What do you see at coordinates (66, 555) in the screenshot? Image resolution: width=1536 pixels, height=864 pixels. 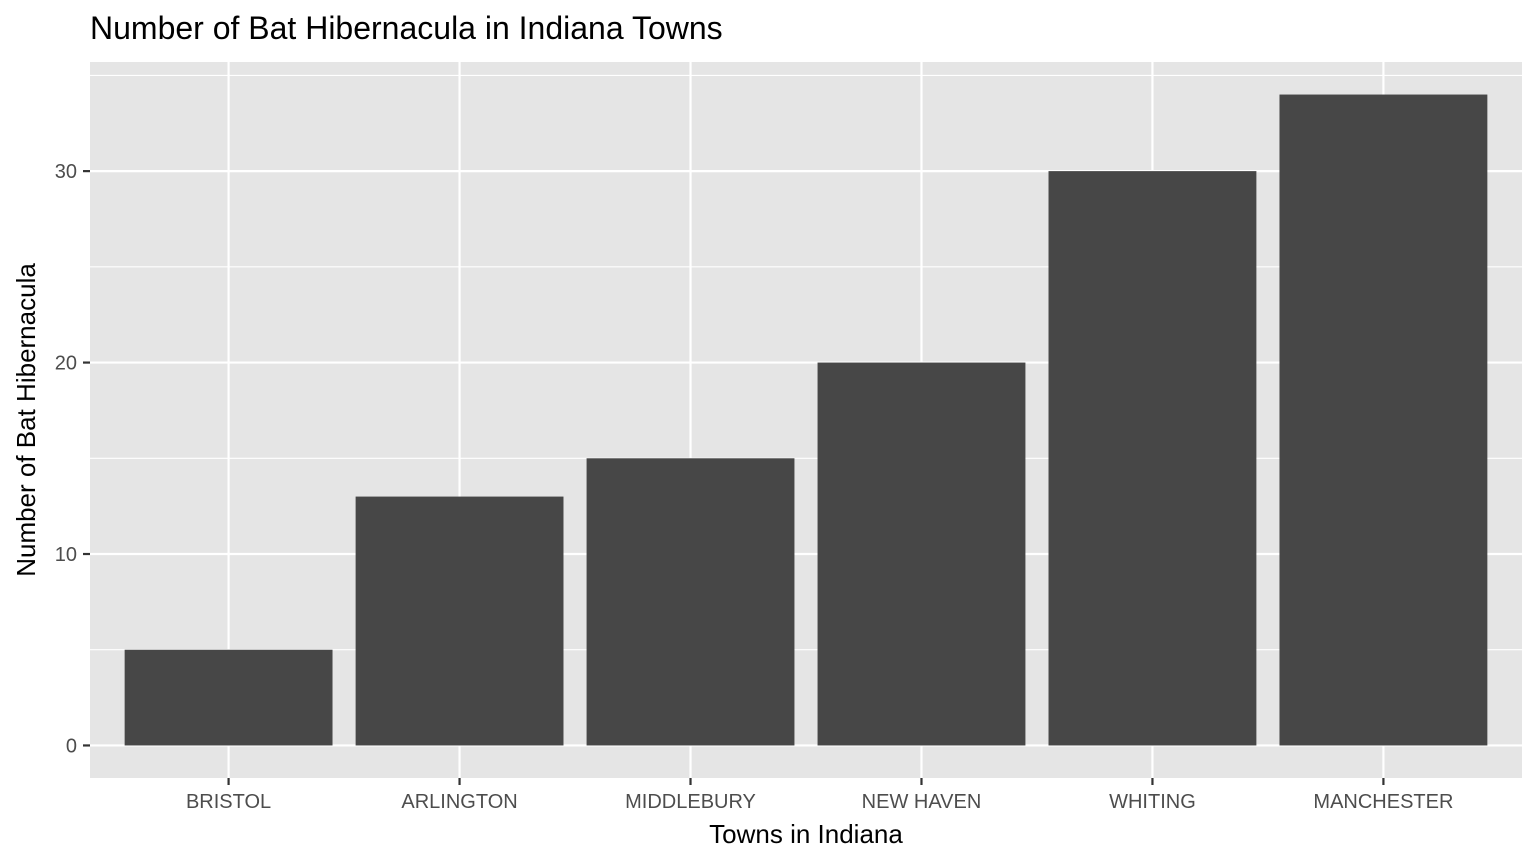 I see `y-tick-label: 10` at bounding box center [66, 555].